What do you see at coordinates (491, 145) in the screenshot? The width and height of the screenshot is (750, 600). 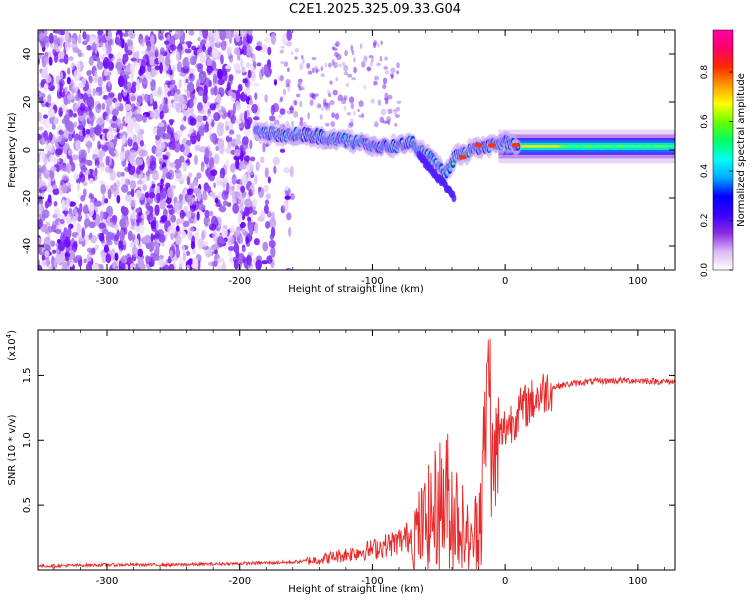 I see `spectrogram-peak` at bounding box center [491, 145].